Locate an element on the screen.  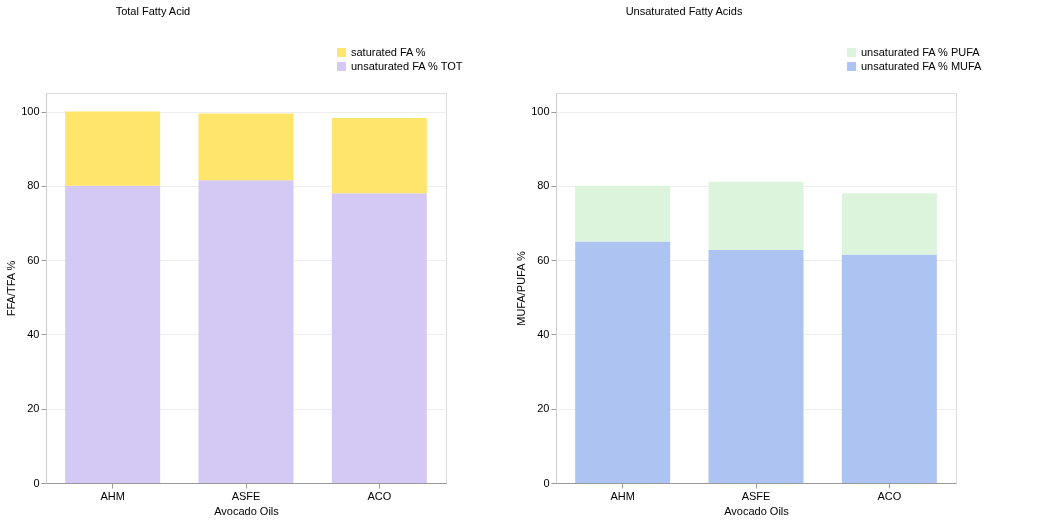
y-axis-title: FFA/TFA % is located at coordinates (11, 288).